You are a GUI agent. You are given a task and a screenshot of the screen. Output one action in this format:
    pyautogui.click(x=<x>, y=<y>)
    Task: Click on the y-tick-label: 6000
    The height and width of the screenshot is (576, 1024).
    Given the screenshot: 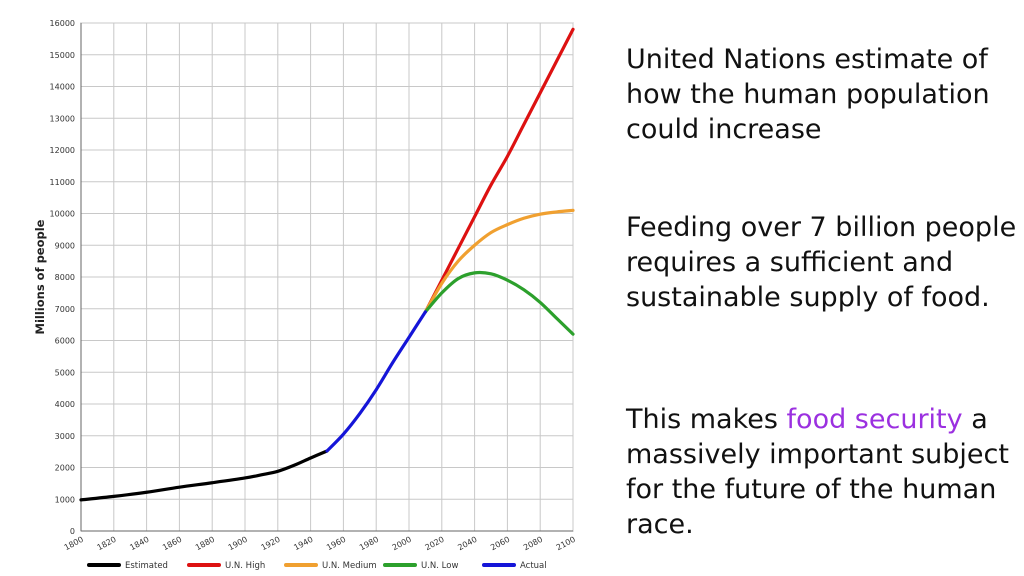 What is the action you would take?
    pyautogui.click(x=65, y=341)
    